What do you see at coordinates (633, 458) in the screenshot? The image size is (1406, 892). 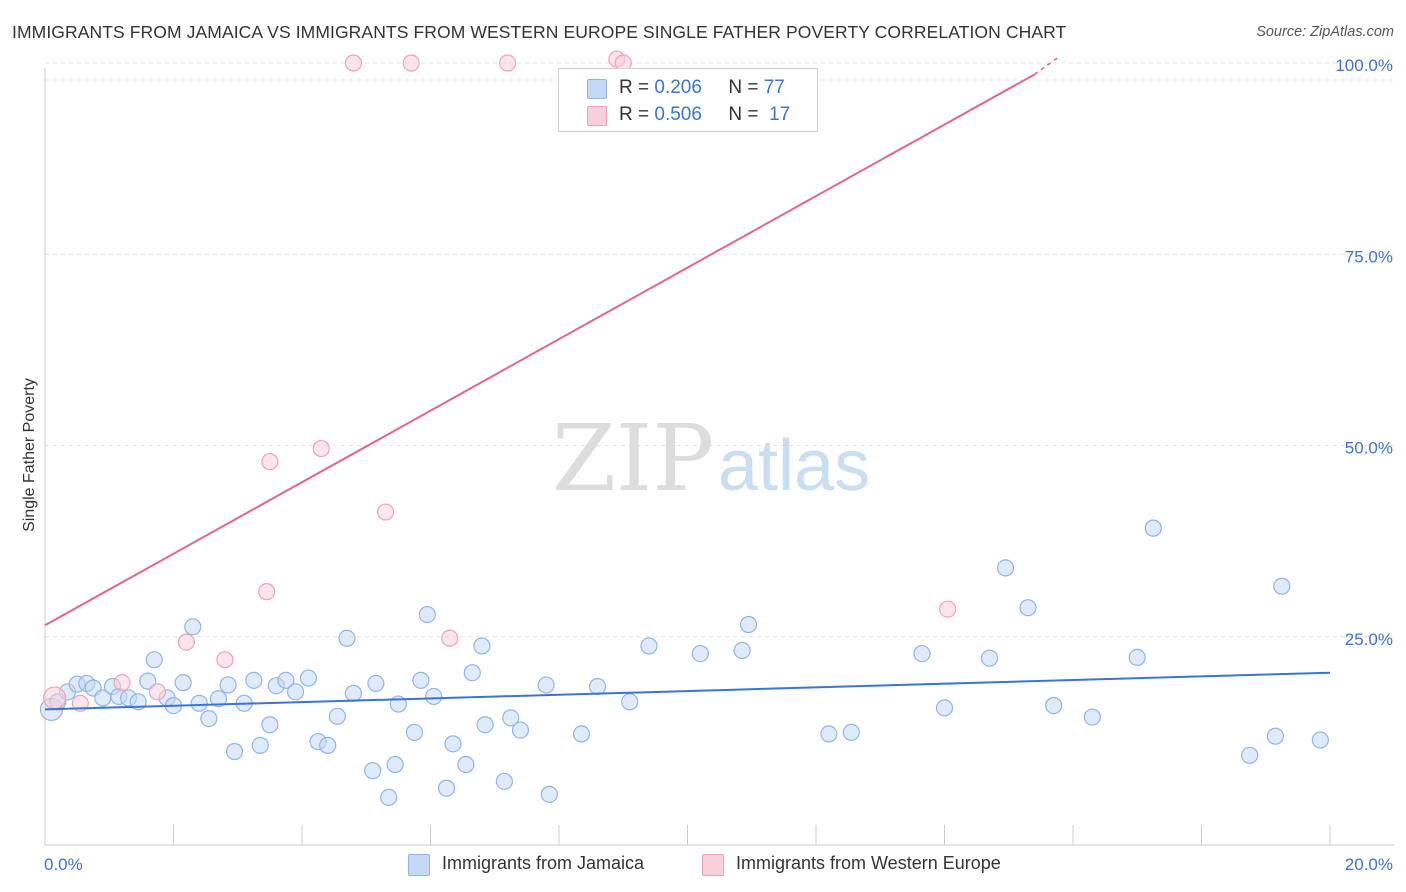 I see `watermark-zip: ZIP` at bounding box center [633, 458].